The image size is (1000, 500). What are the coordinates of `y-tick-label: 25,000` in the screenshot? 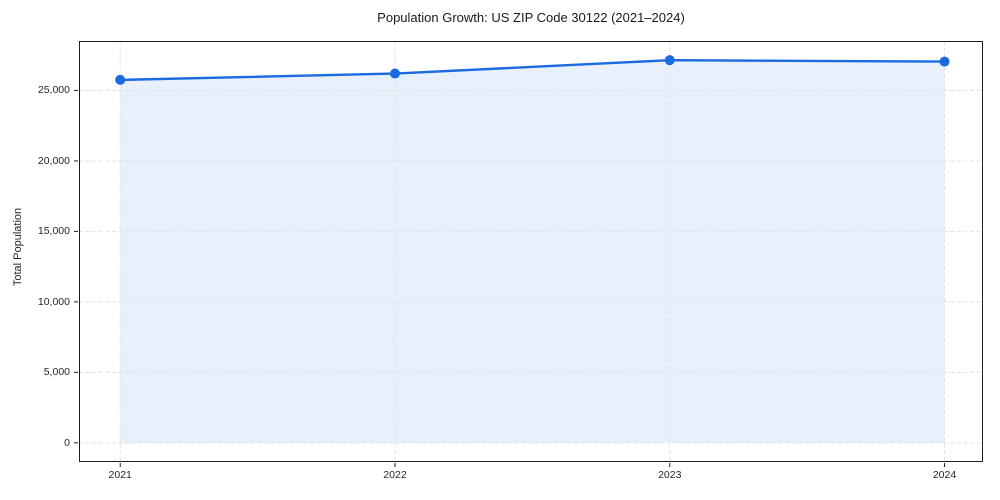 It's located at (53, 90).